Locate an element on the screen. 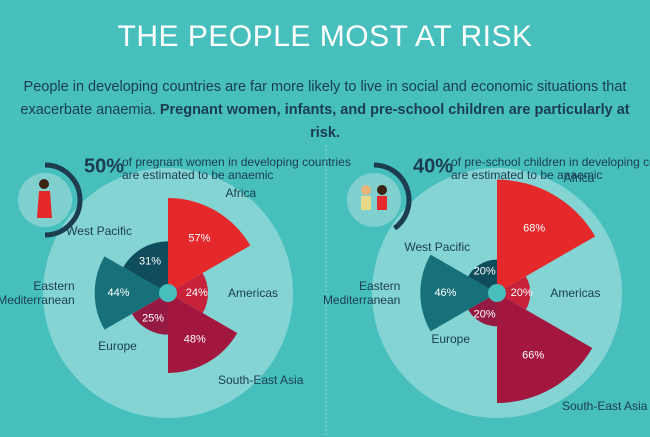  value-label: 57% is located at coordinates (199, 238).